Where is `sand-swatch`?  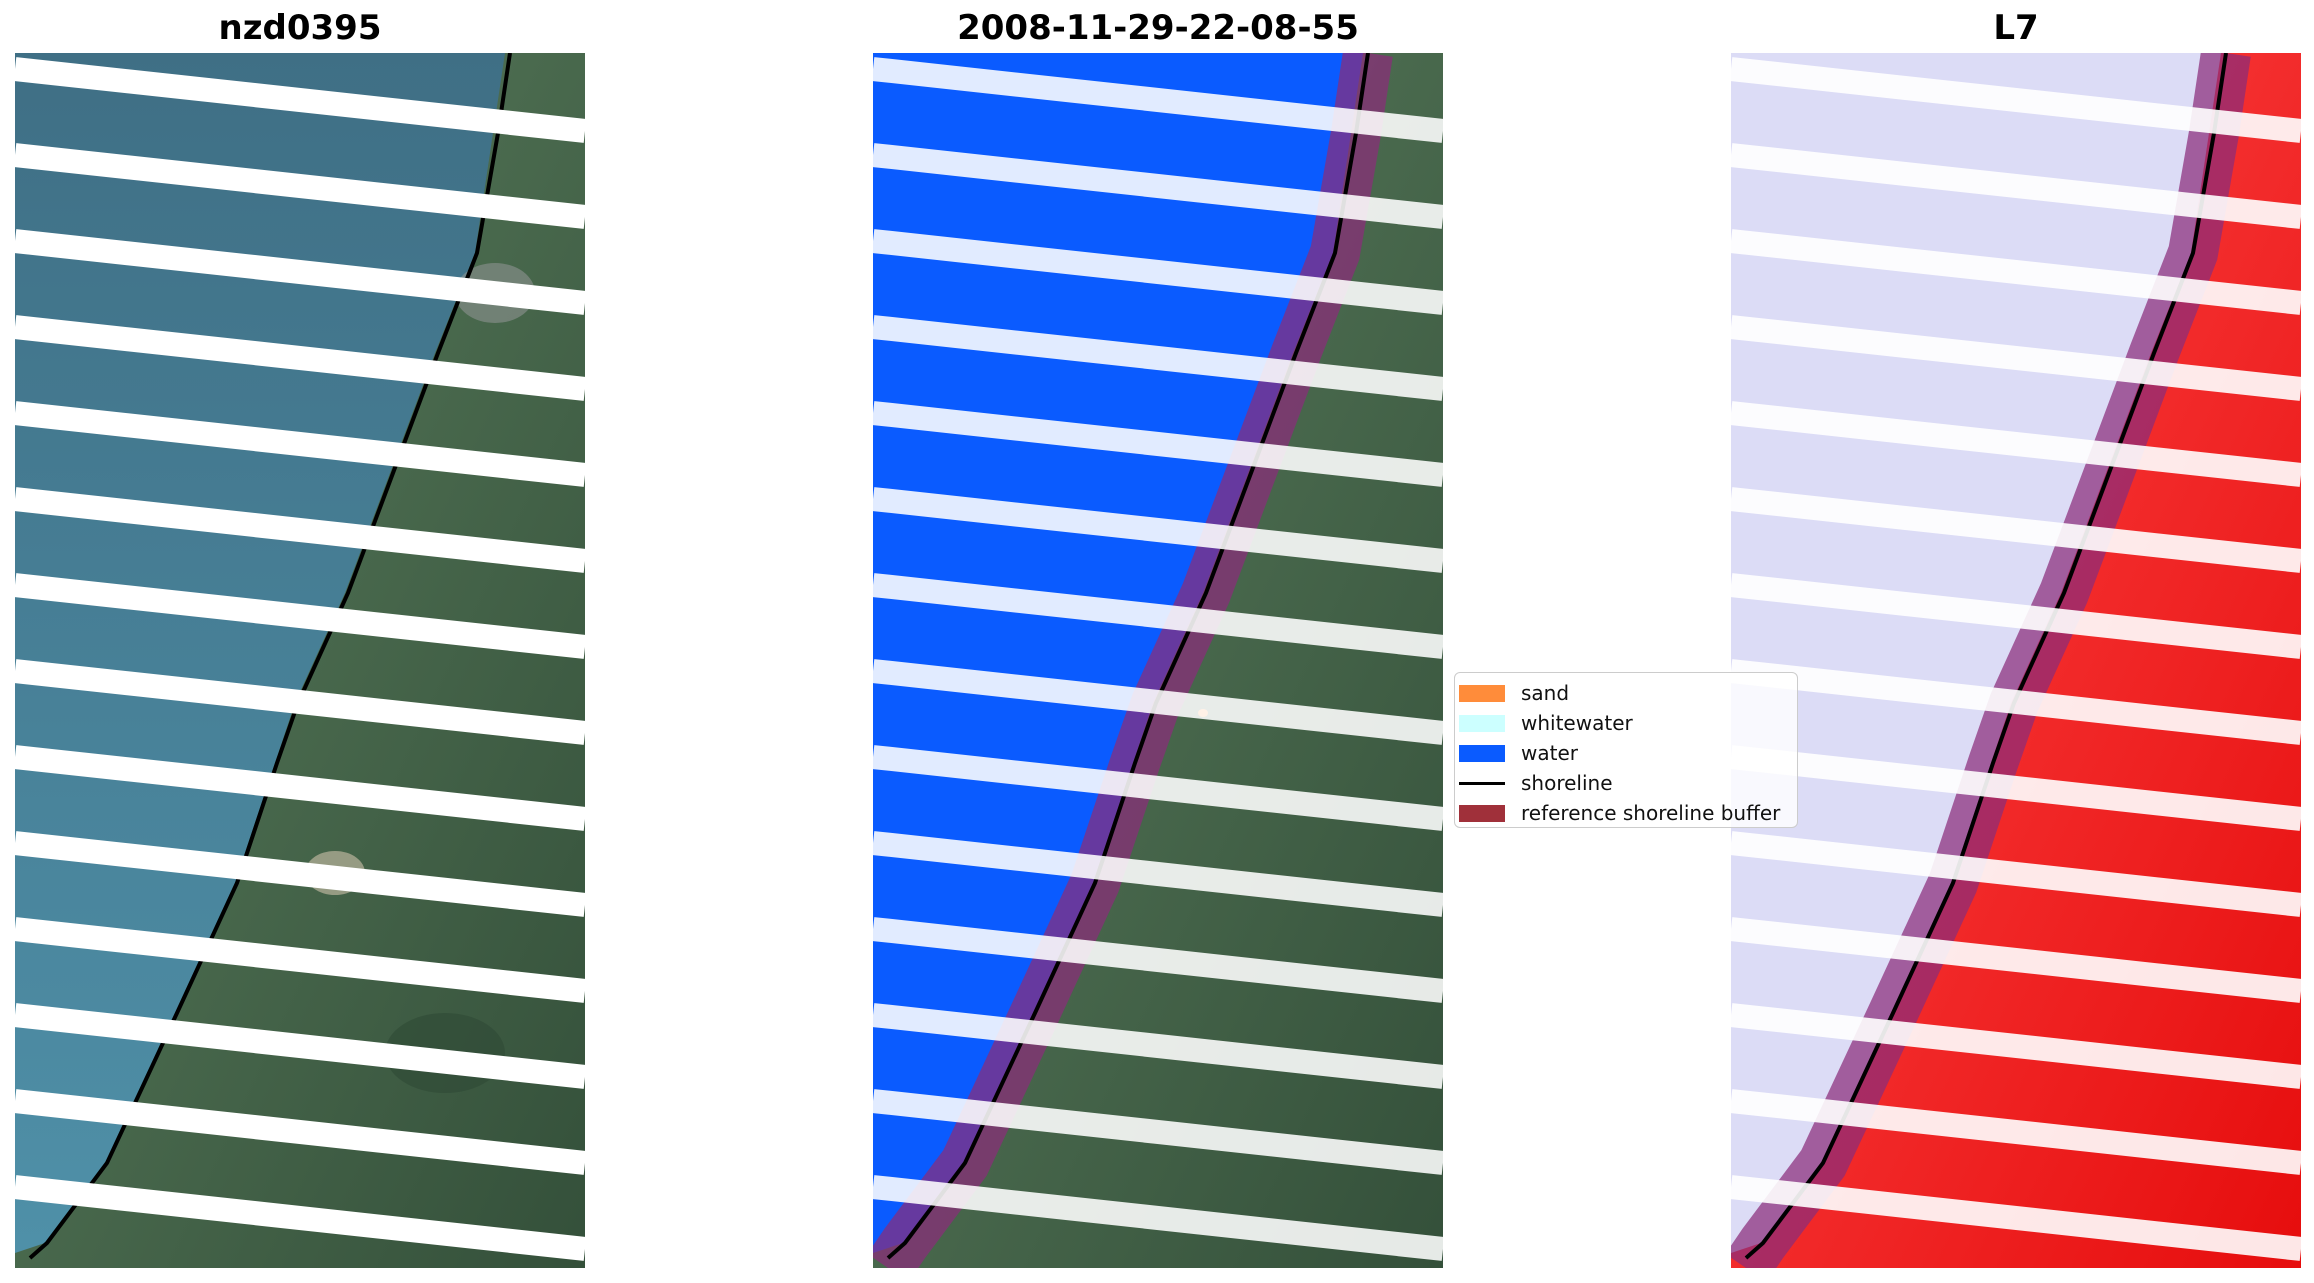
sand-swatch is located at coordinates (1482, 693).